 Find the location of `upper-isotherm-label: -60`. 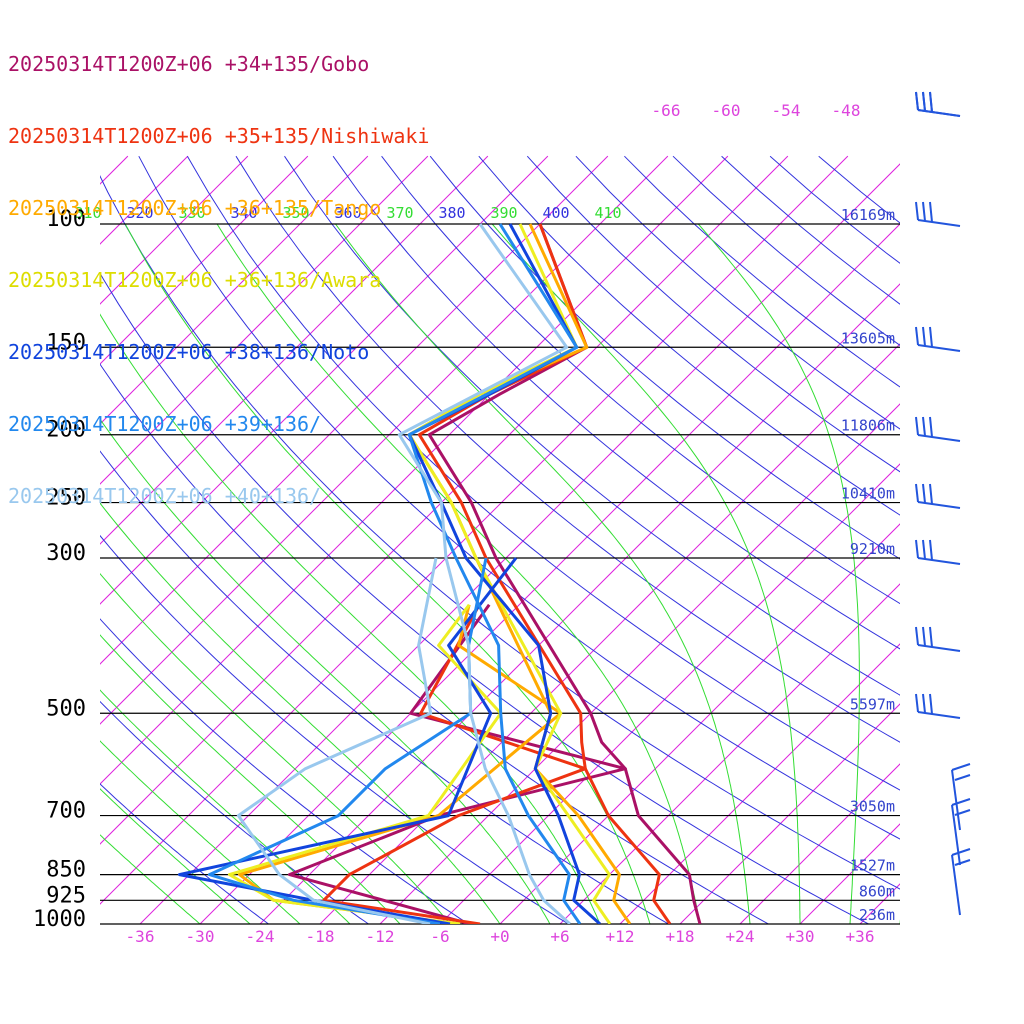

upper-isotherm-label: -60 is located at coordinates (726, 110).